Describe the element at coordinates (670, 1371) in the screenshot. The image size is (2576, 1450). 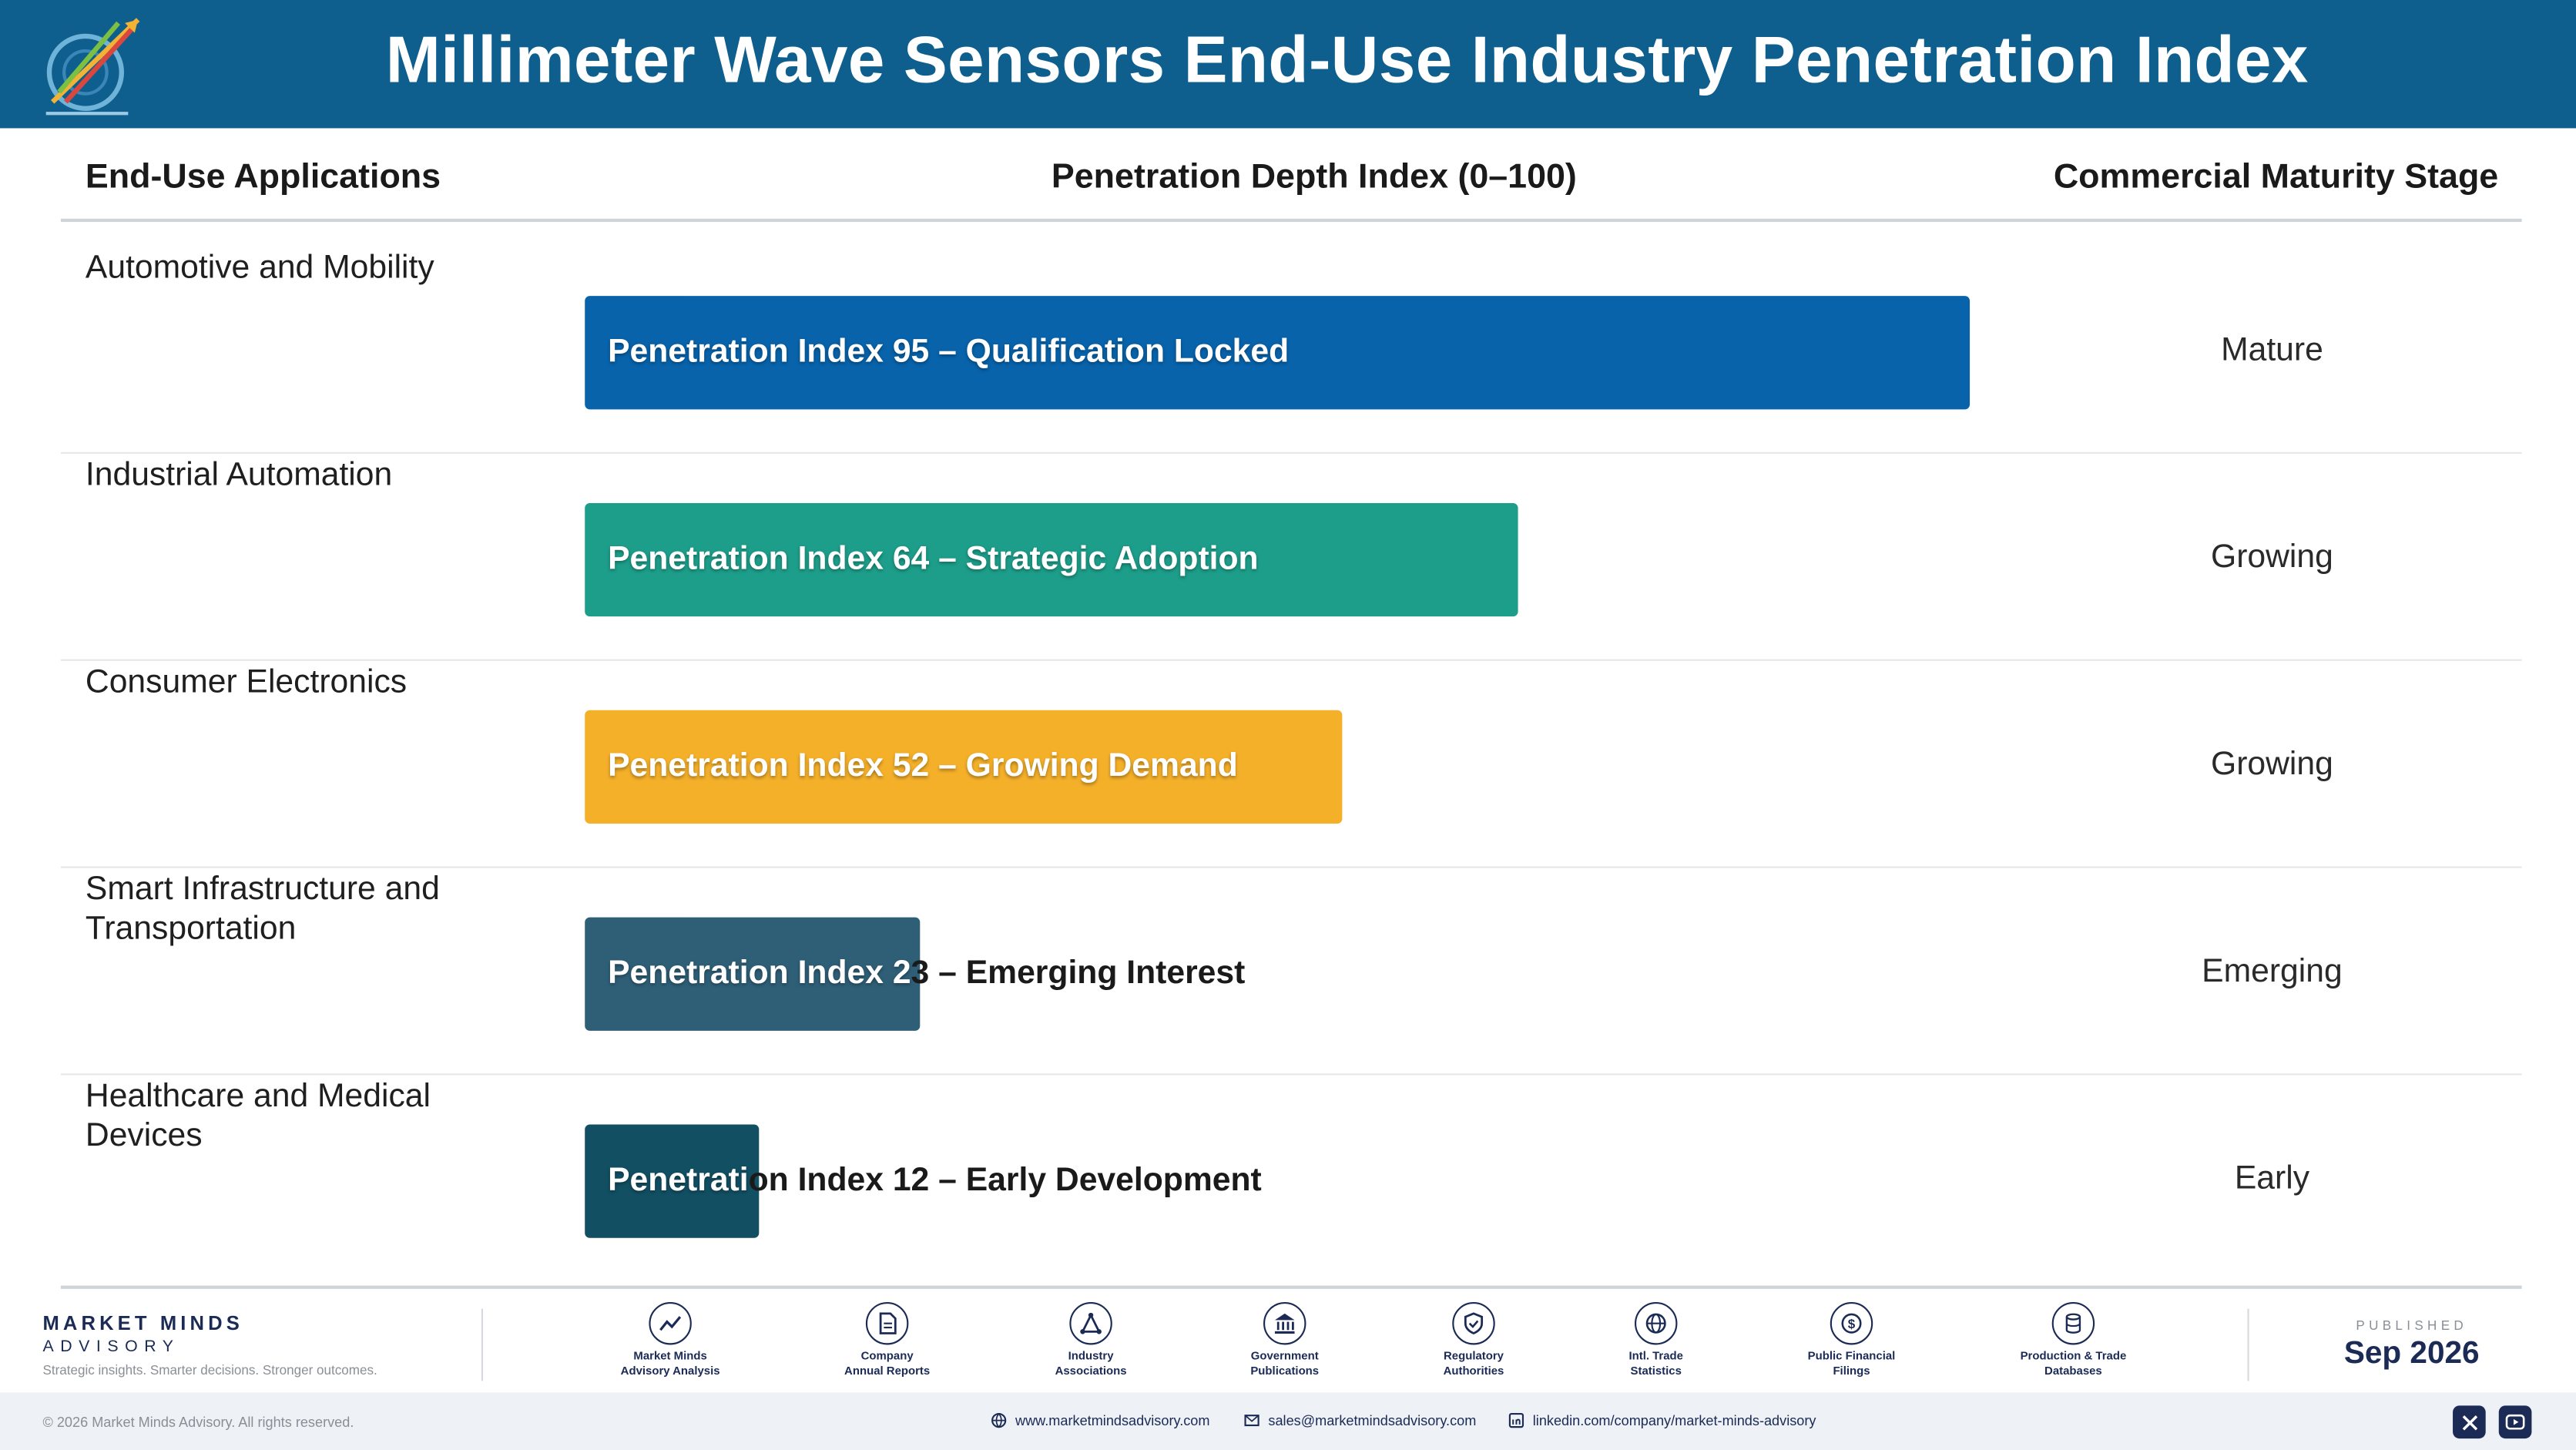
I see `source-line2: Advisory Analysis` at that location.